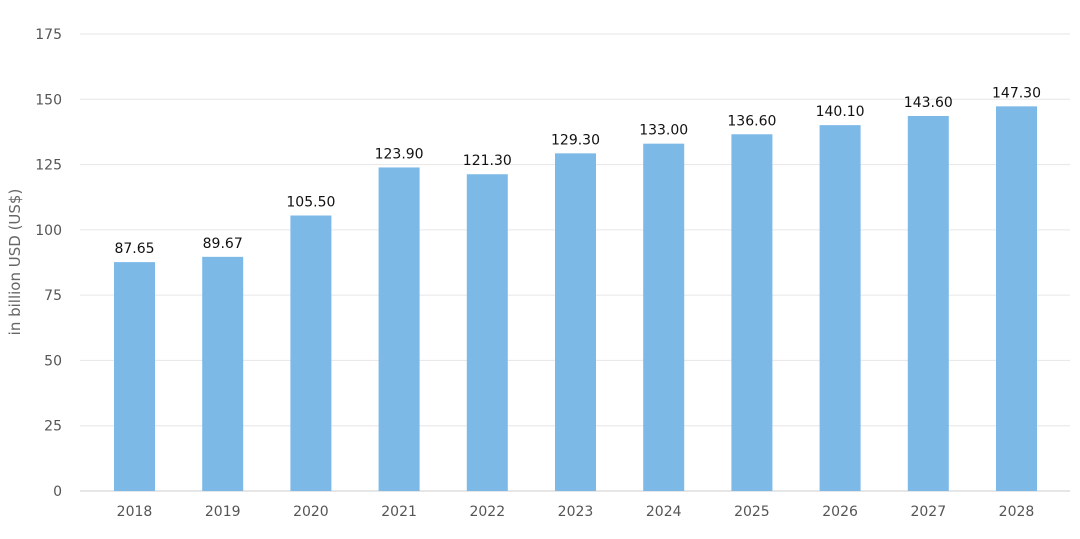  I want to click on y-tick-label: 100, so click(48, 231).